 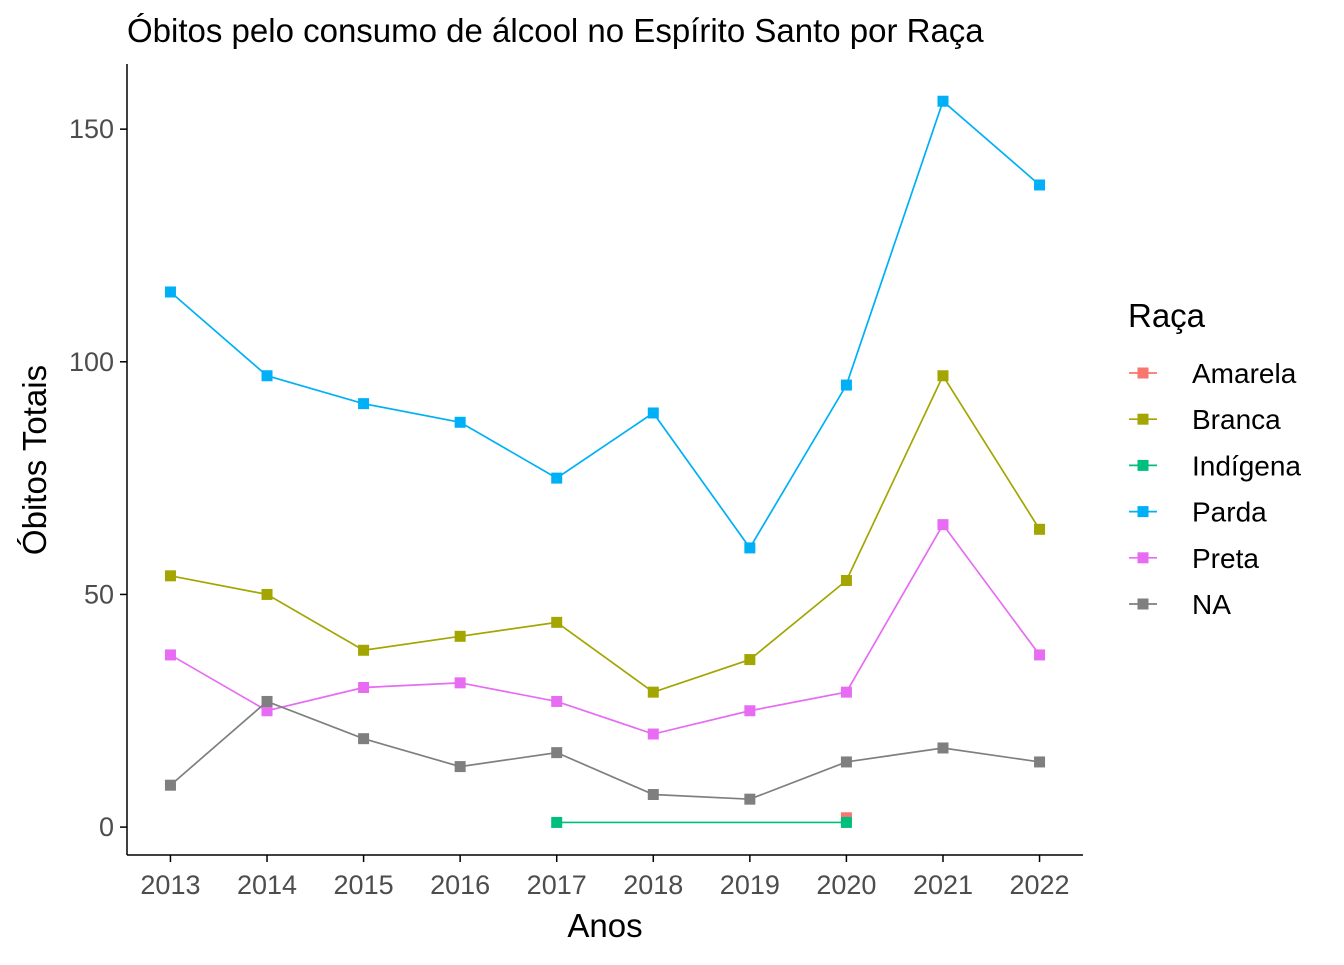 I want to click on series-na, so click(x=605, y=750).